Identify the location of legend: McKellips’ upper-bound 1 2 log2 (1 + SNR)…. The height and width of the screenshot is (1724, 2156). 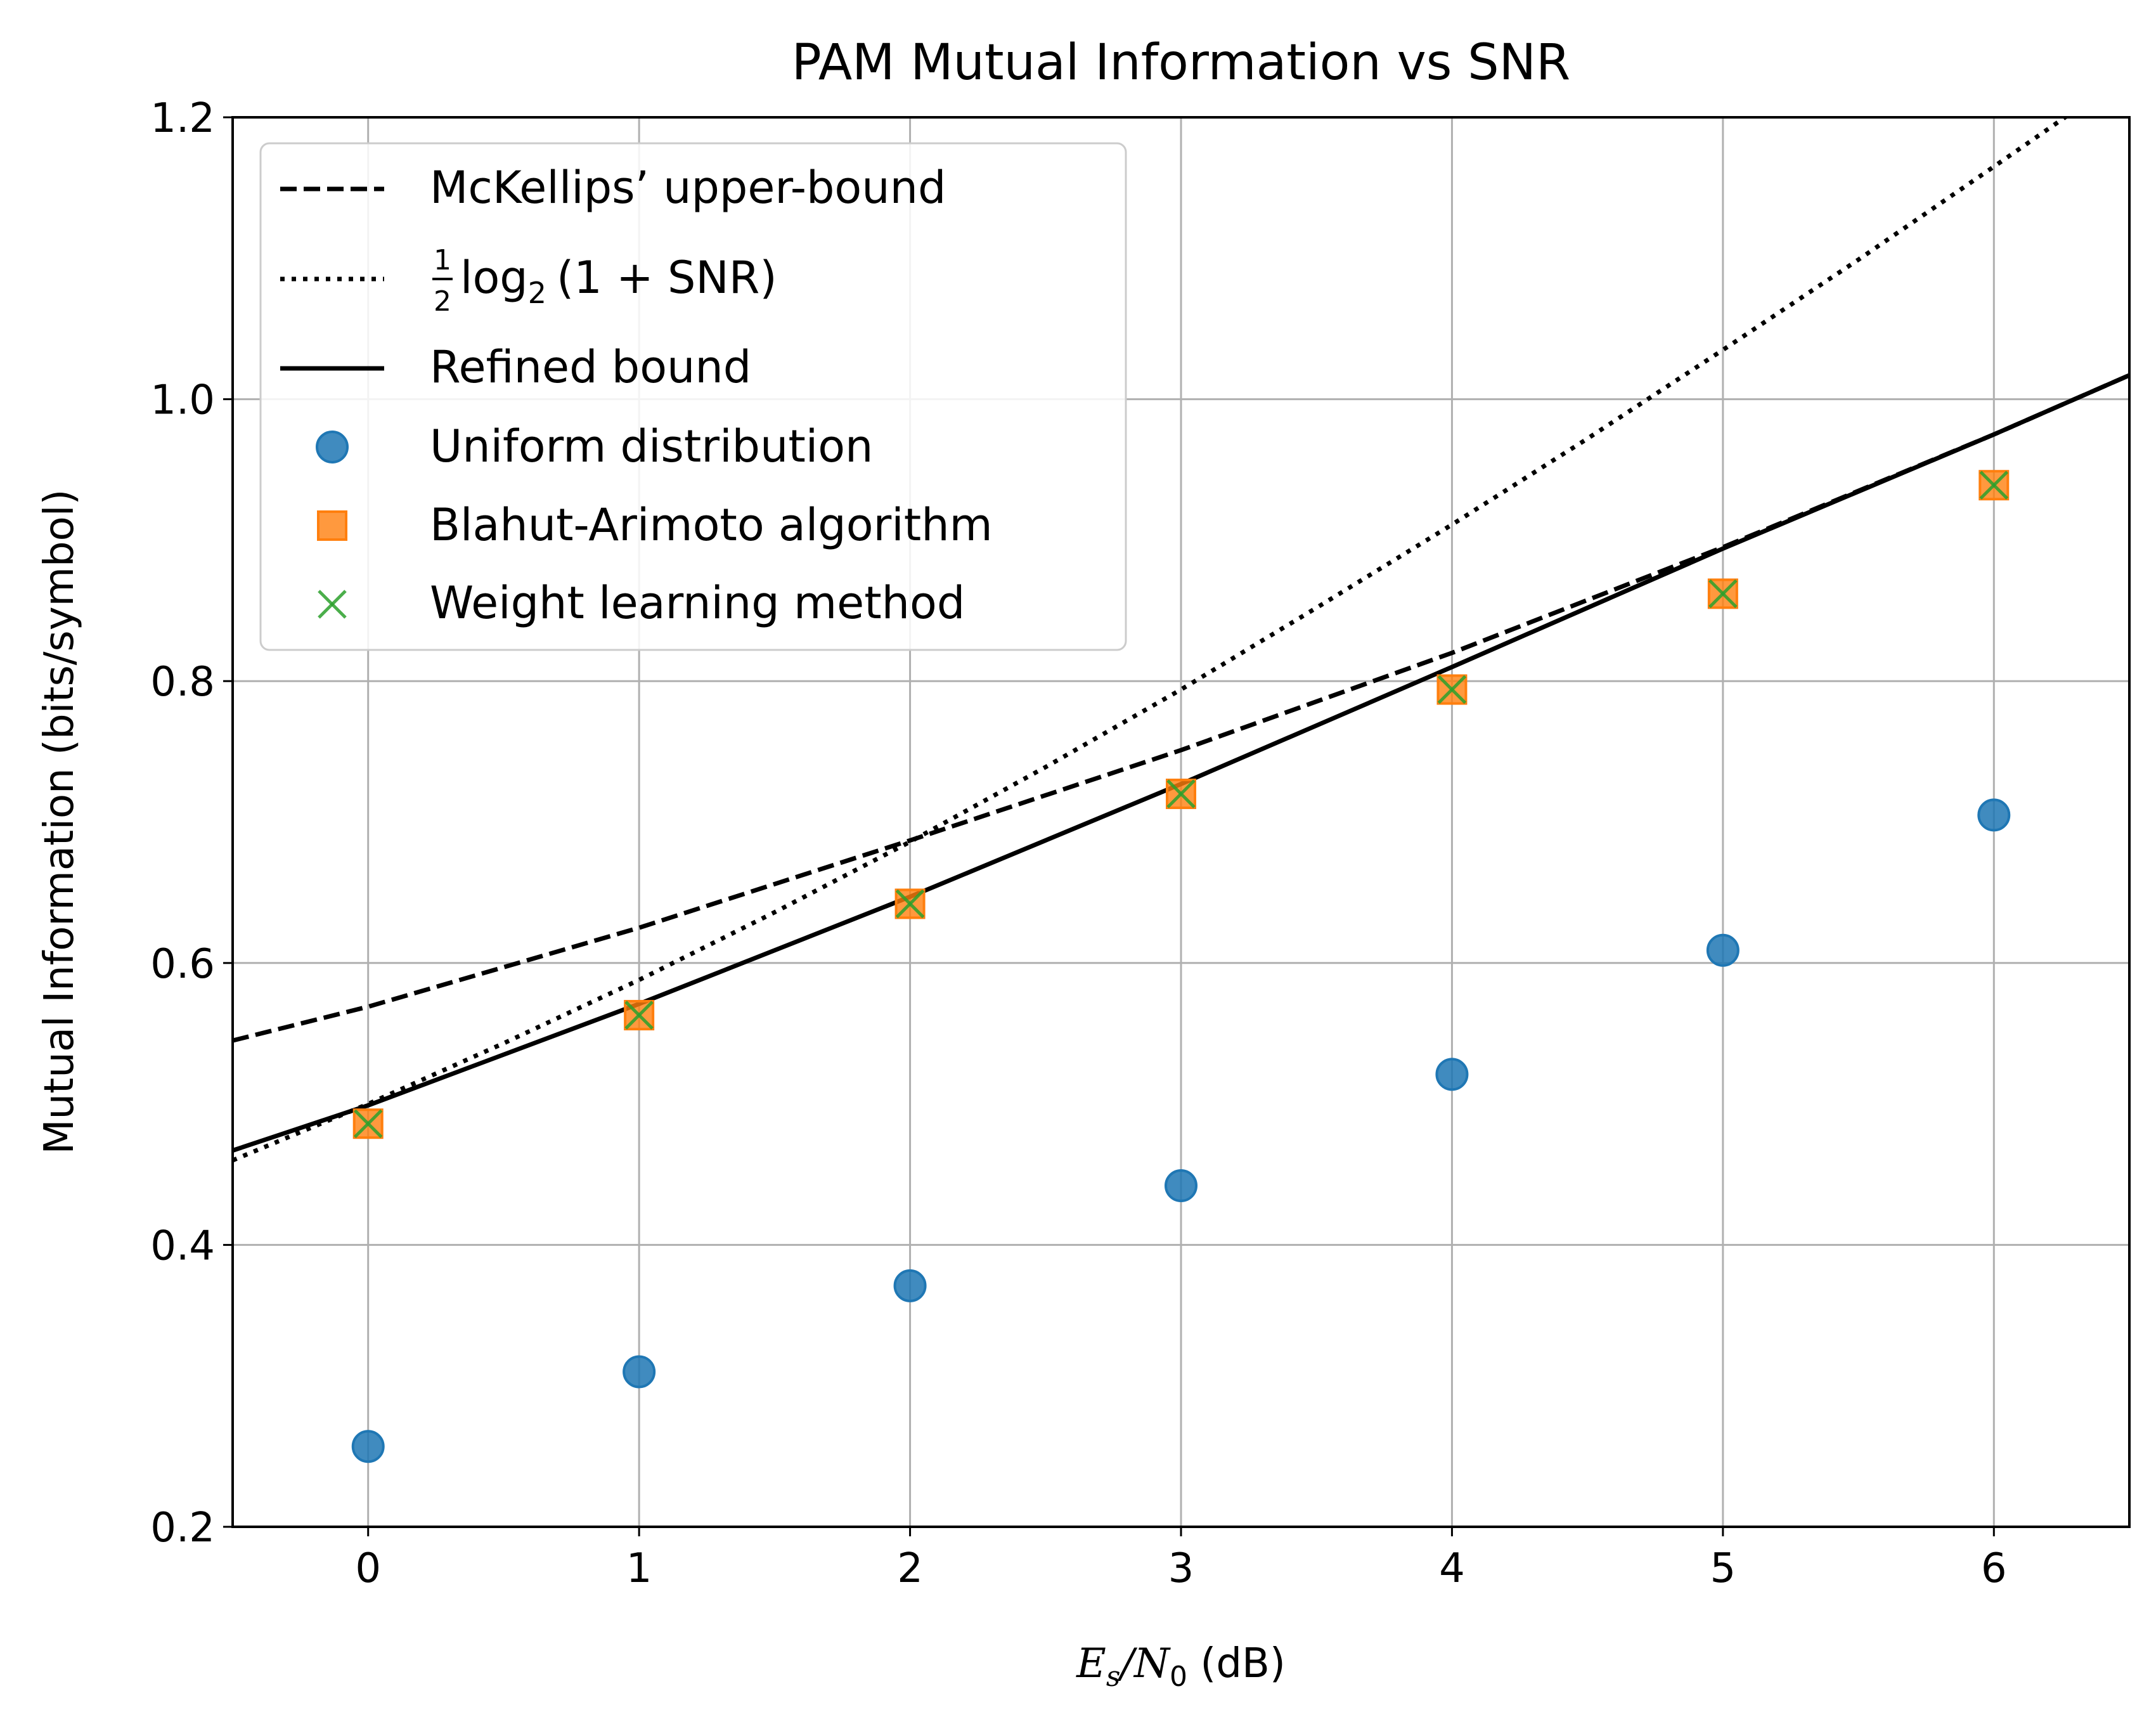
(693, 396).